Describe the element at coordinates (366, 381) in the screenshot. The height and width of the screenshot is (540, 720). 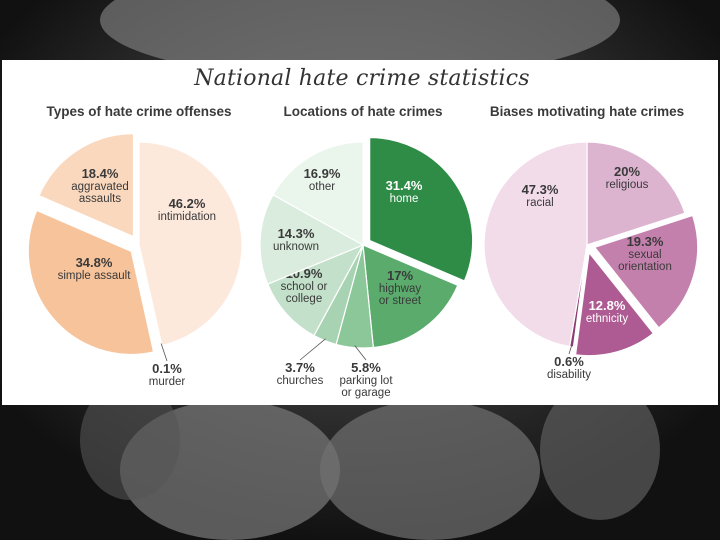
I see `slice-category-label: parking lot` at that location.